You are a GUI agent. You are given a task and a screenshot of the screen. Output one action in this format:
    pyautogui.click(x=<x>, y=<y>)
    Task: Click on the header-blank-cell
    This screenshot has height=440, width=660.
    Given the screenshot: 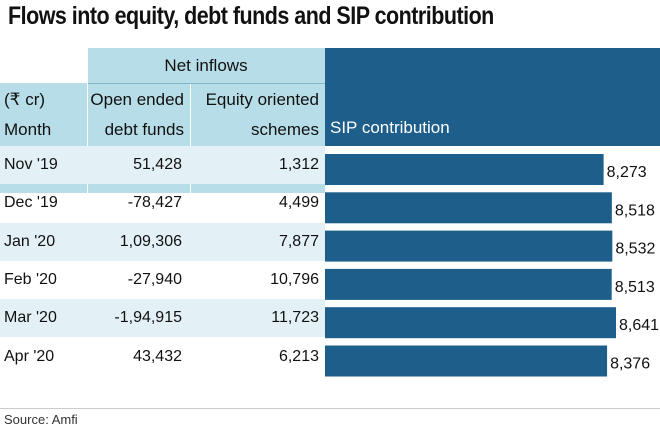 What is the action you would take?
    pyautogui.click(x=43, y=65)
    